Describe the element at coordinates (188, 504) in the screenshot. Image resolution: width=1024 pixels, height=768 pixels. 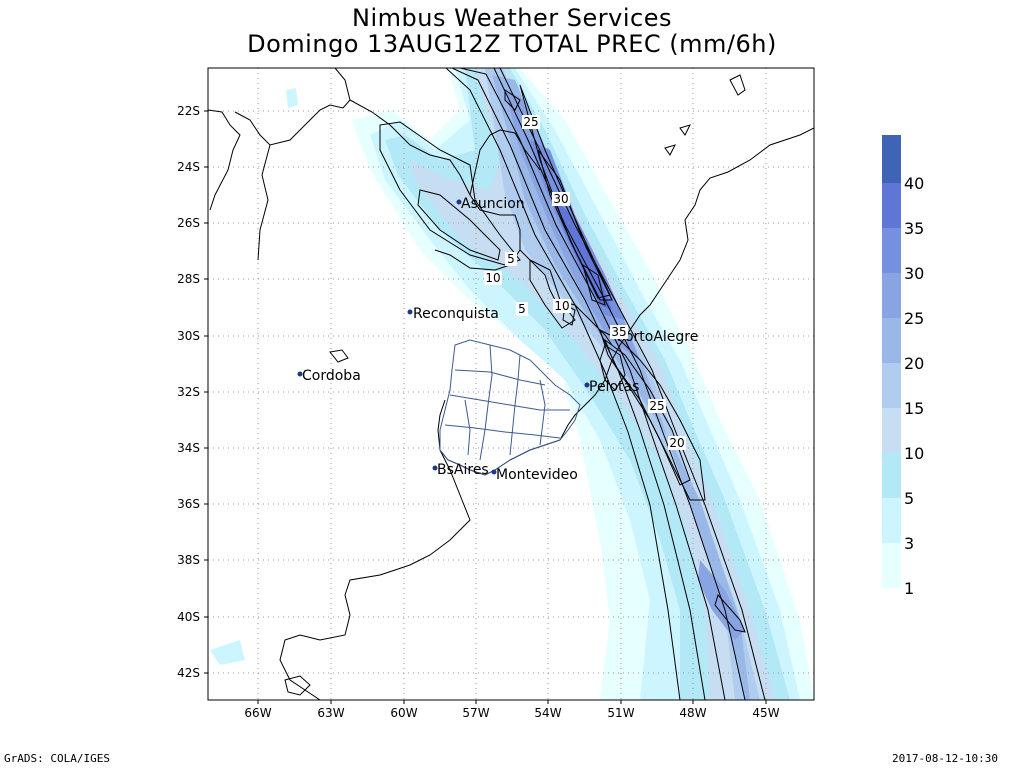
I see `lat-label: 36S` at that location.